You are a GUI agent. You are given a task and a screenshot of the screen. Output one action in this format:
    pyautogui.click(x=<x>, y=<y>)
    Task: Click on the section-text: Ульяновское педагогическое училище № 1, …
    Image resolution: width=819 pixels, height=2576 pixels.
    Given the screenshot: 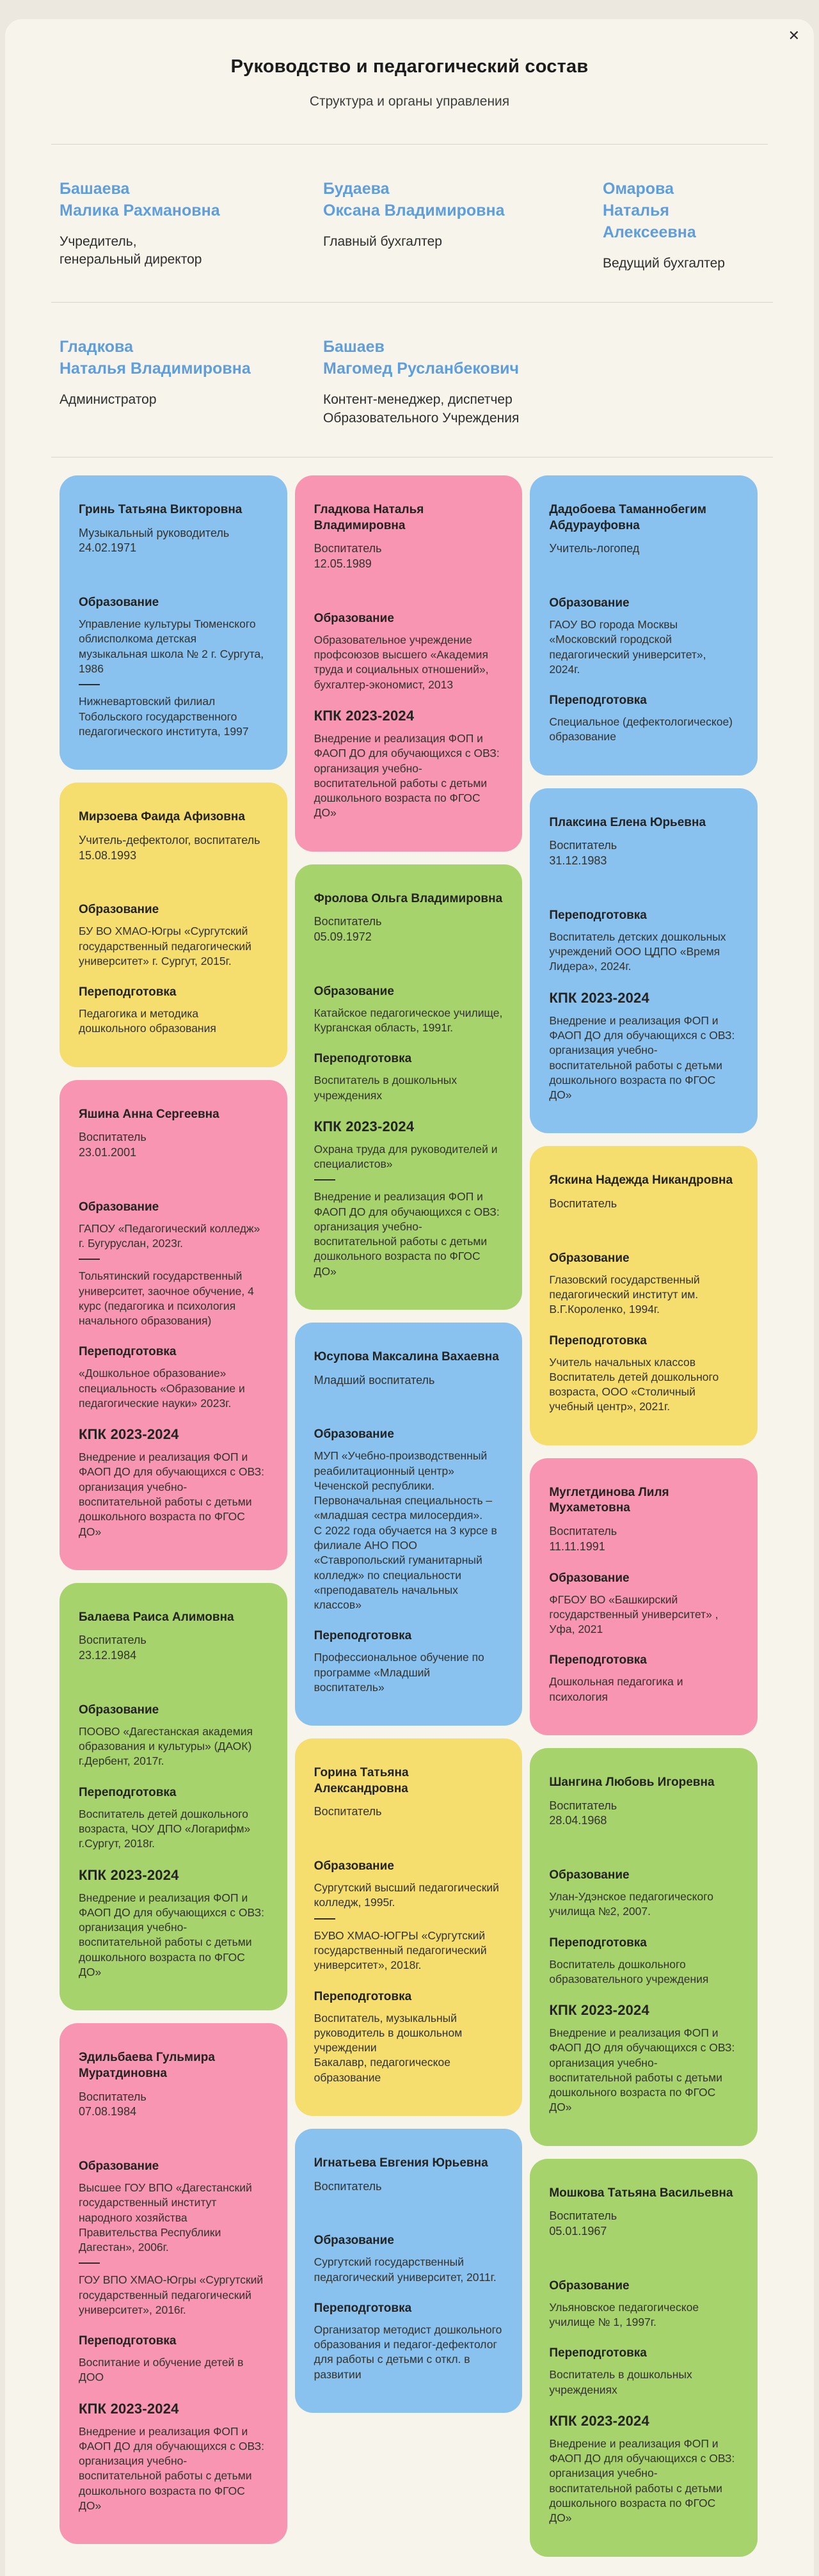 What is the action you would take?
    pyautogui.click(x=624, y=2315)
    